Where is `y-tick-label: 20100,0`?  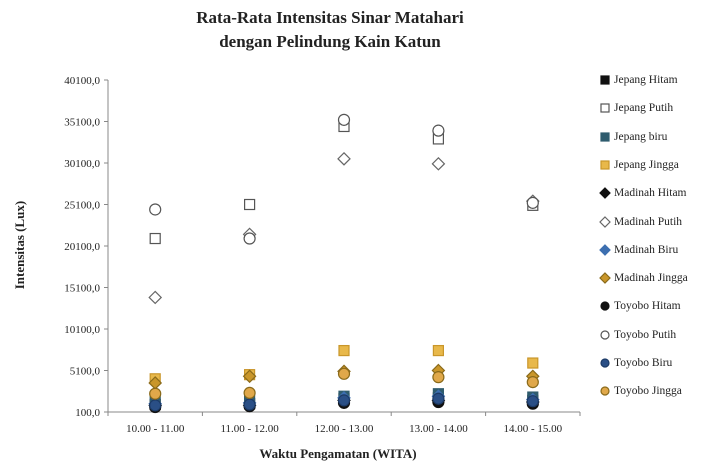 y-tick-label: 20100,0 is located at coordinates (82, 247).